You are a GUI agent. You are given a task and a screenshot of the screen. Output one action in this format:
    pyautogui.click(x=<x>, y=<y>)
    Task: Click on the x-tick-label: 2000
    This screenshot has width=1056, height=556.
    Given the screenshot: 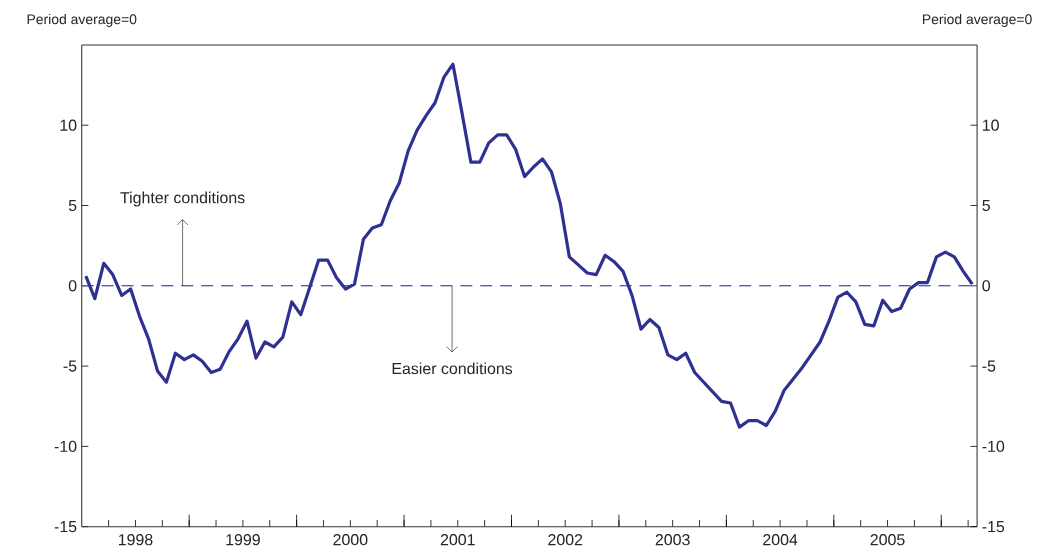 What is the action you would take?
    pyautogui.click(x=350, y=540)
    